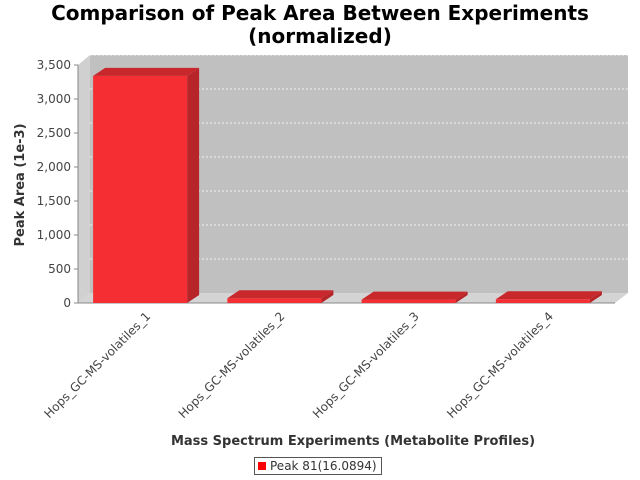 This screenshot has height=480, width=640. What do you see at coordinates (500, 365) in the screenshot?
I see `x-tick-label: Hops_GC-MS-volatiles_4` at bounding box center [500, 365].